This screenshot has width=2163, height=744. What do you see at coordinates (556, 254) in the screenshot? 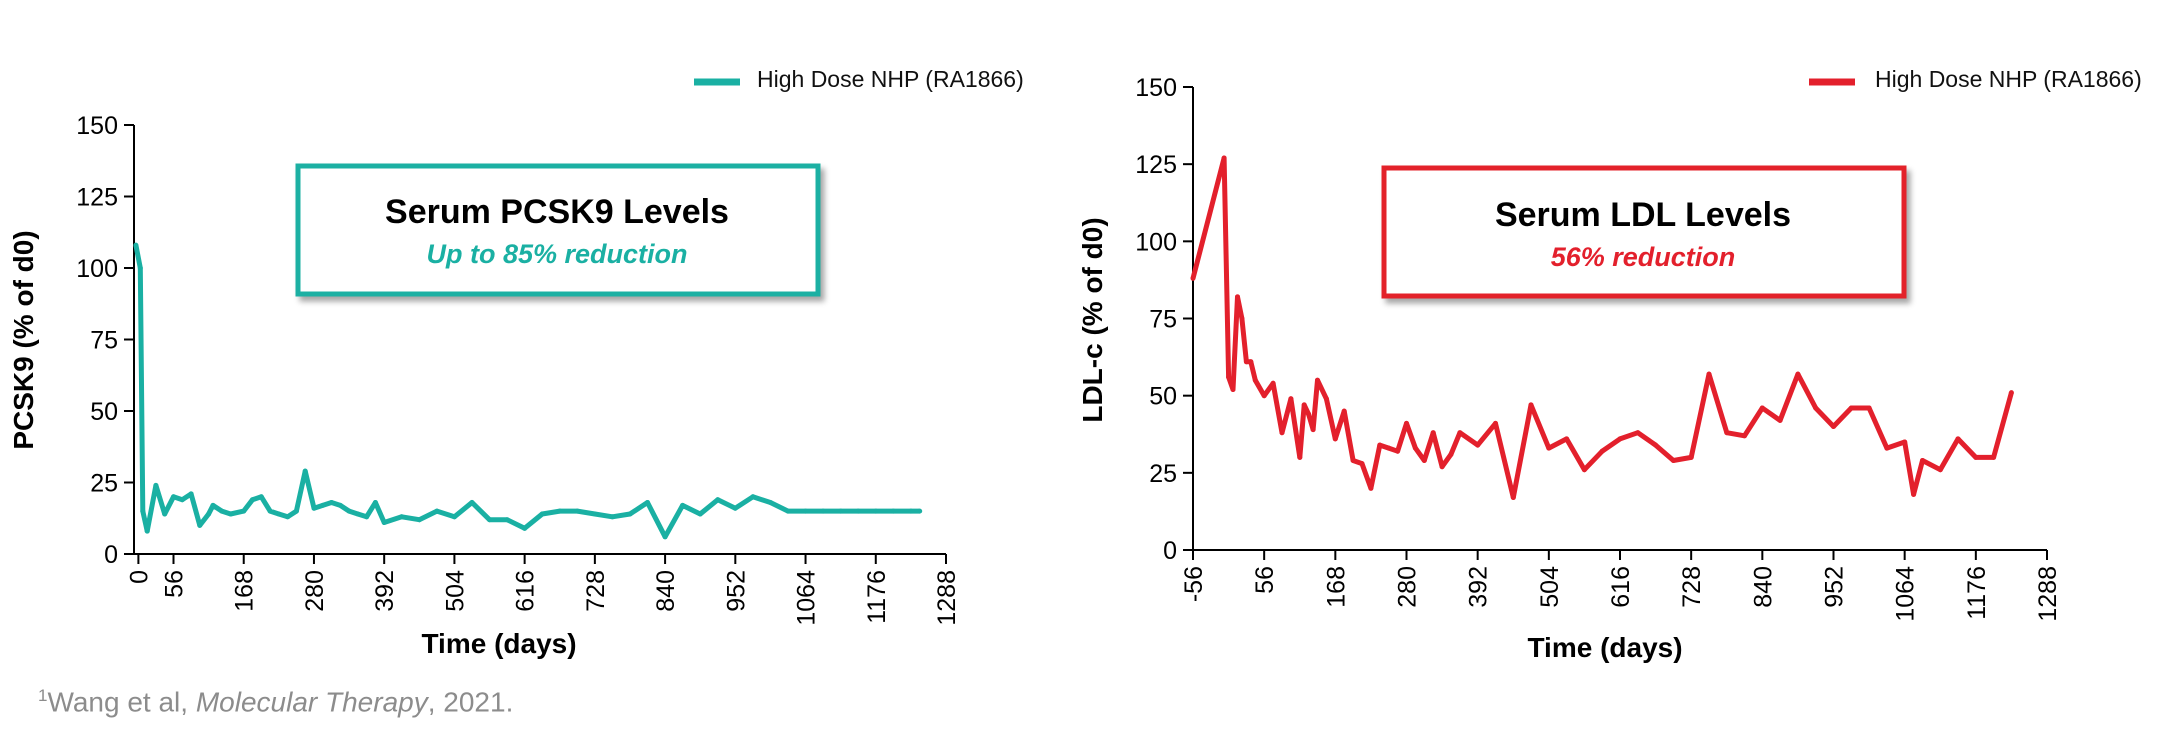
I see `pcsk9-callout-subtitle: Up to 85% reduction` at bounding box center [556, 254].